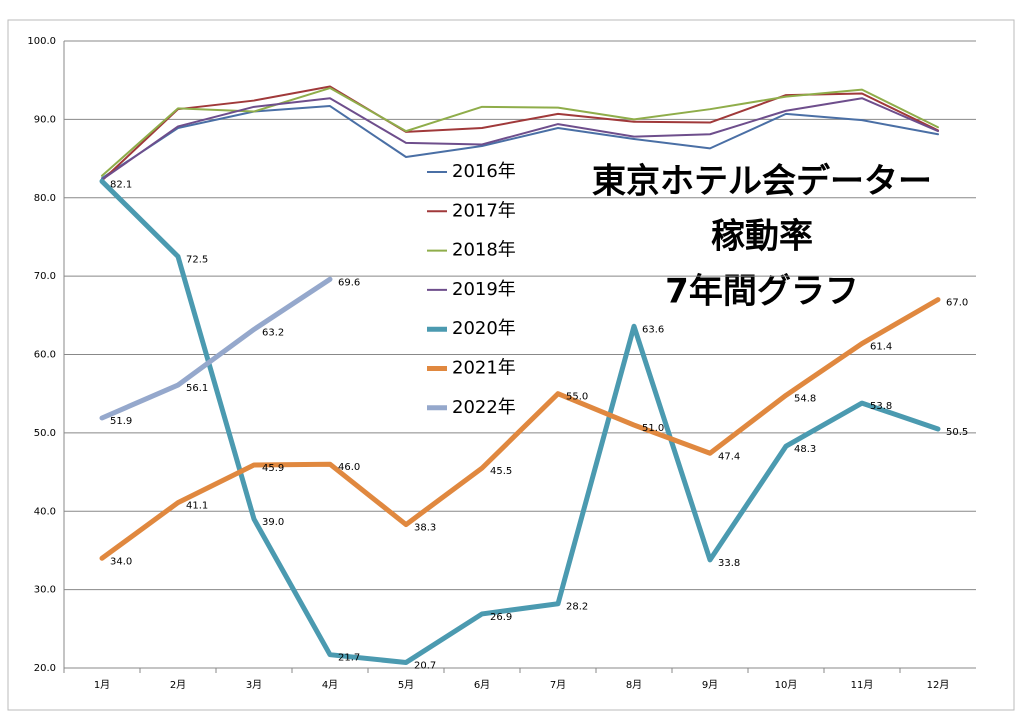 This screenshot has height=724, width=1024. What do you see at coordinates (577, 397) in the screenshot?
I see `data-label: 55.0` at bounding box center [577, 397].